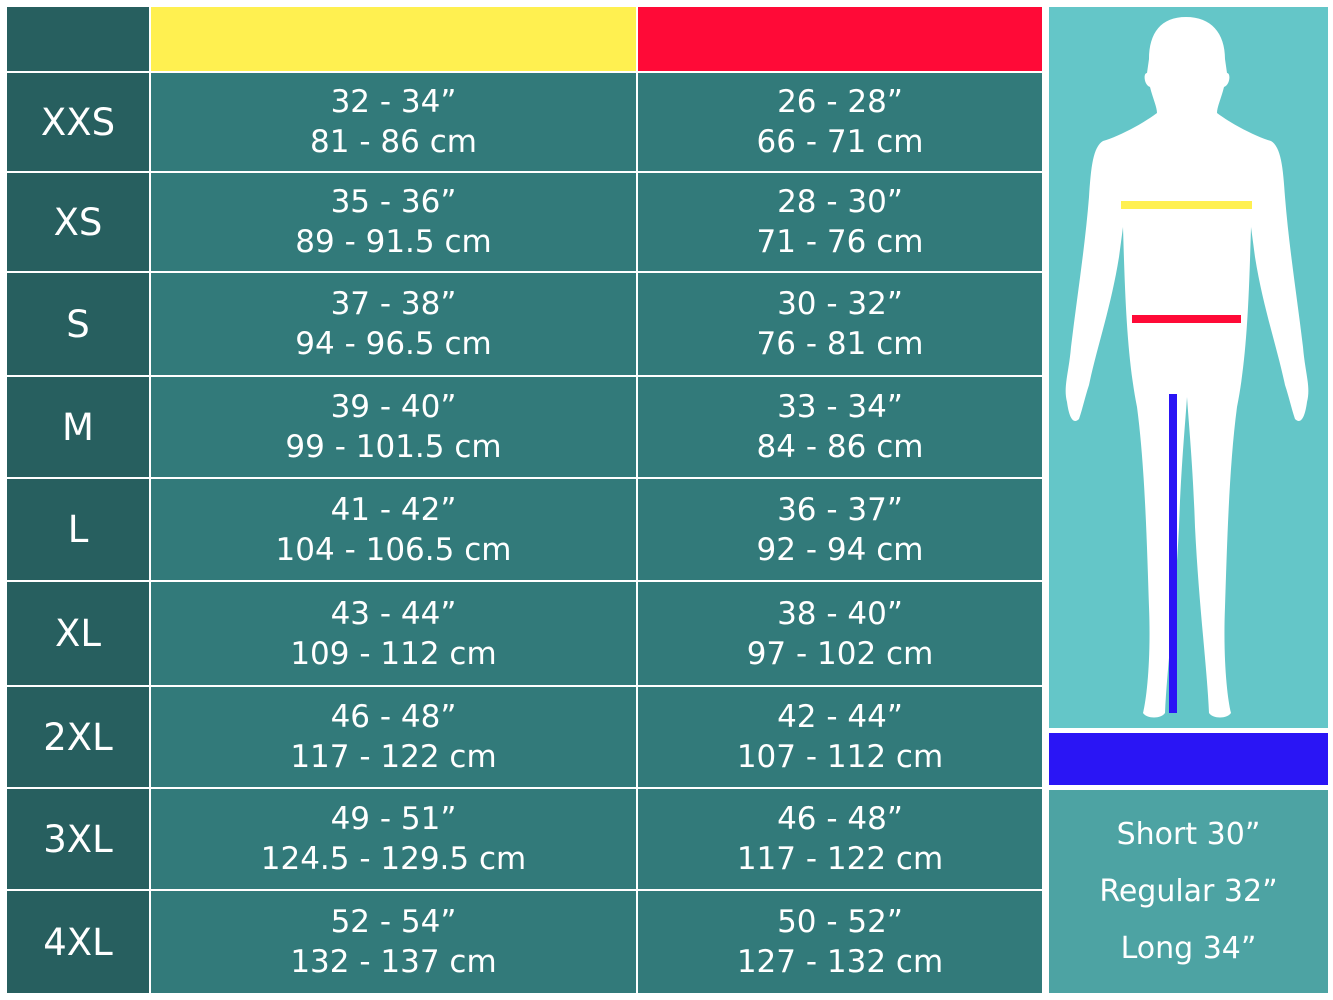 This screenshot has height=1000, width=1333. I want to click on chest-cm: 109 - 112 cm, so click(393, 653).